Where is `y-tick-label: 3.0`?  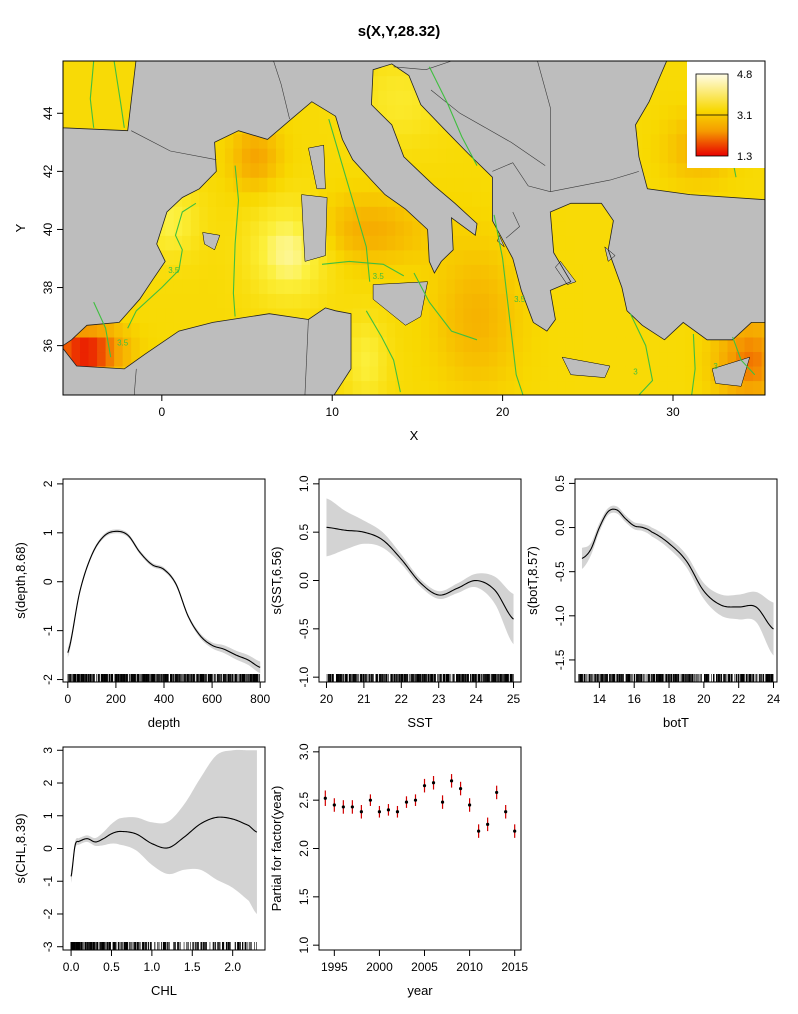 y-tick-label: 3.0 is located at coordinates (304, 751).